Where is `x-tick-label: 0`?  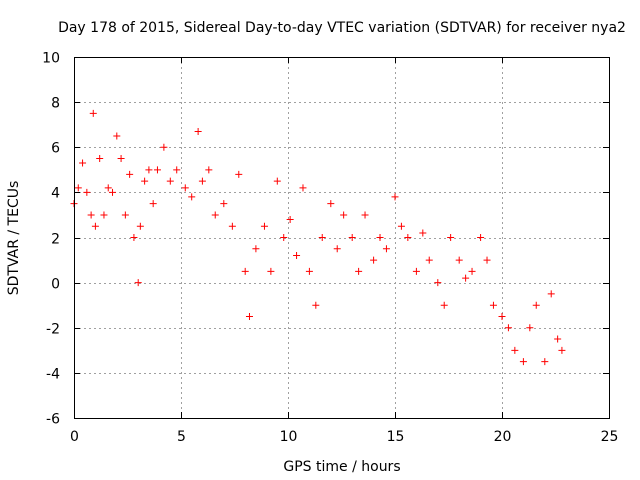 x-tick-label: 0 is located at coordinates (74, 437).